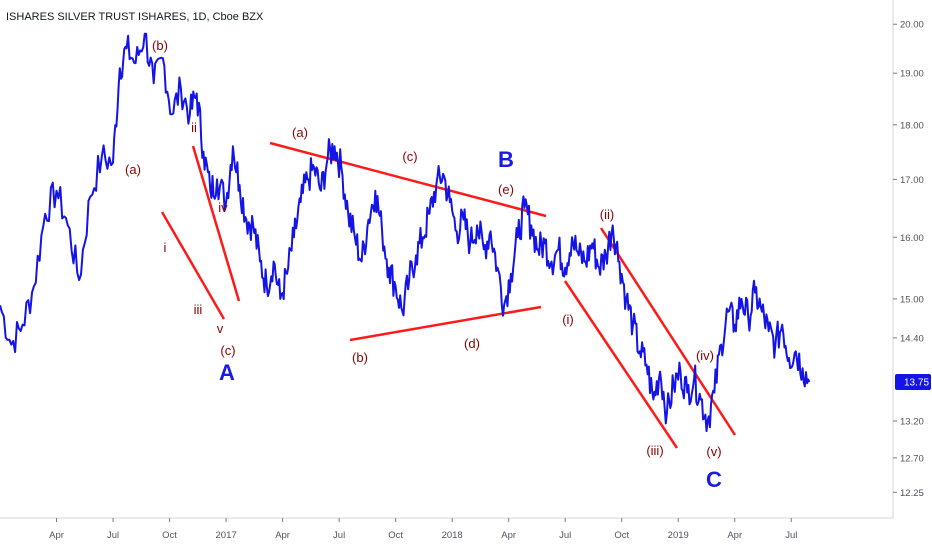 The height and width of the screenshot is (550, 932). I want to click on y-tick-label: 16.00, so click(912, 238).